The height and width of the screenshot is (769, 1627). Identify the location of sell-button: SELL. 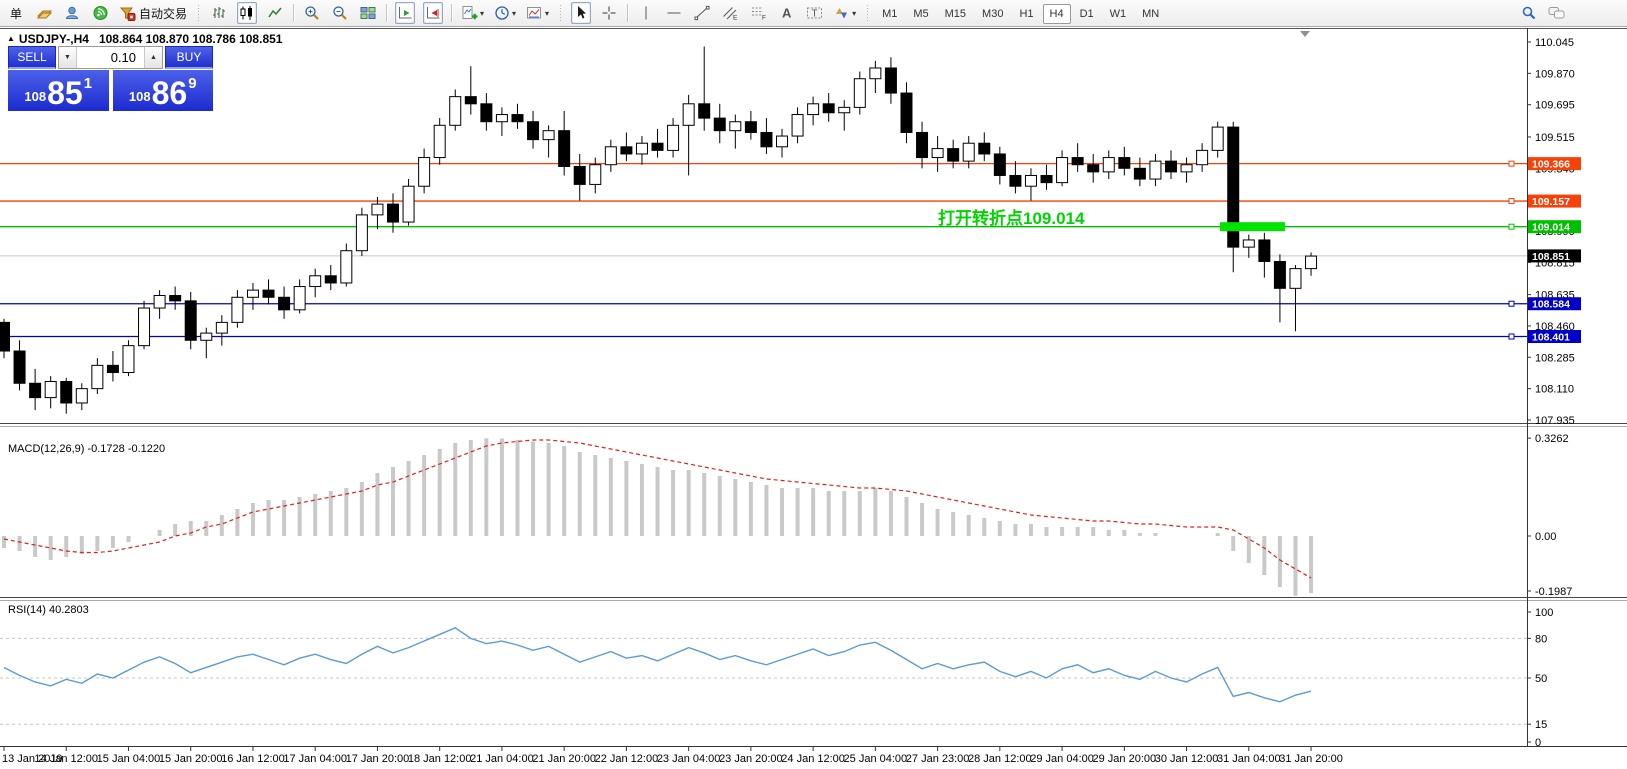
(32, 57).